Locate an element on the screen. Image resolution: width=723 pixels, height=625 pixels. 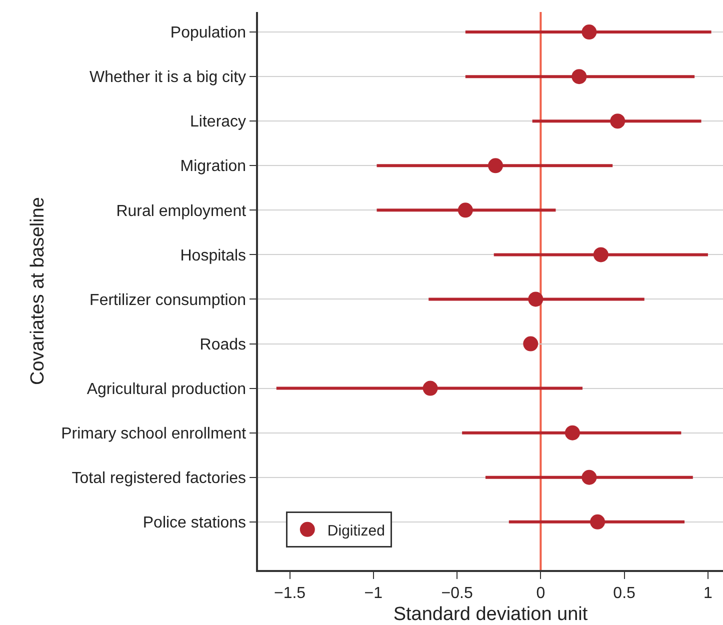
y-tick-label: Literacy is located at coordinates (218, 122).